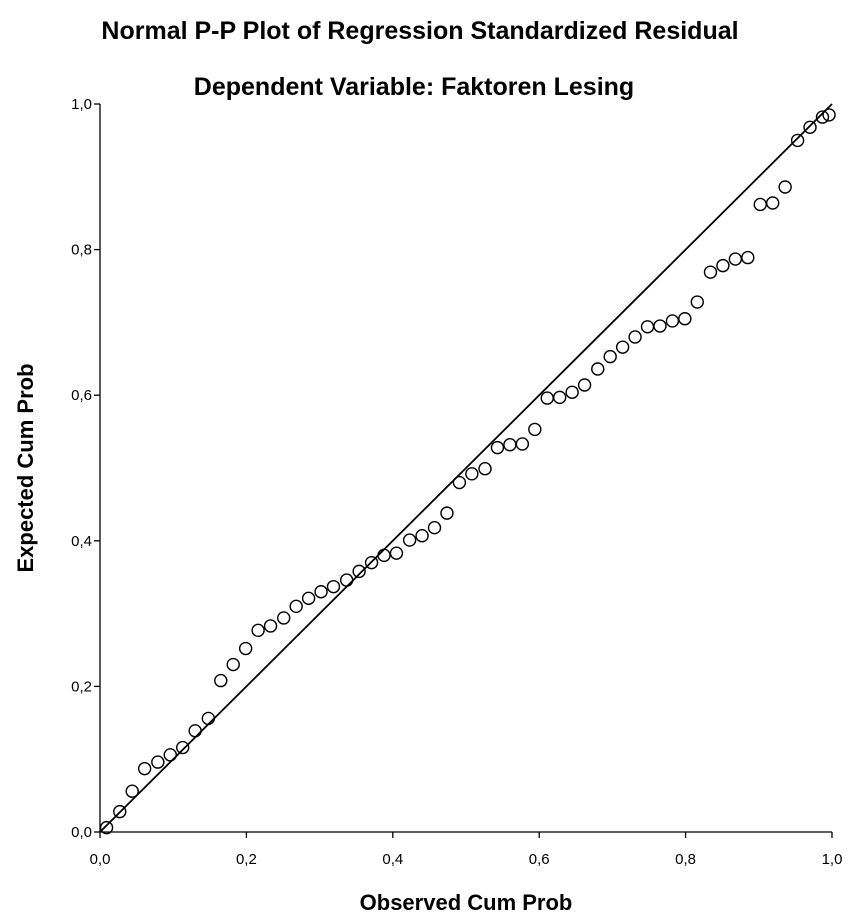 The height and width of the screenshot is (918, 851). Describe the element at coordinates (466, 850) in the screenshot. I see `x-axis-ticks: 0,0 0,2 0,4 0,6 0,8 1,0` at that location.